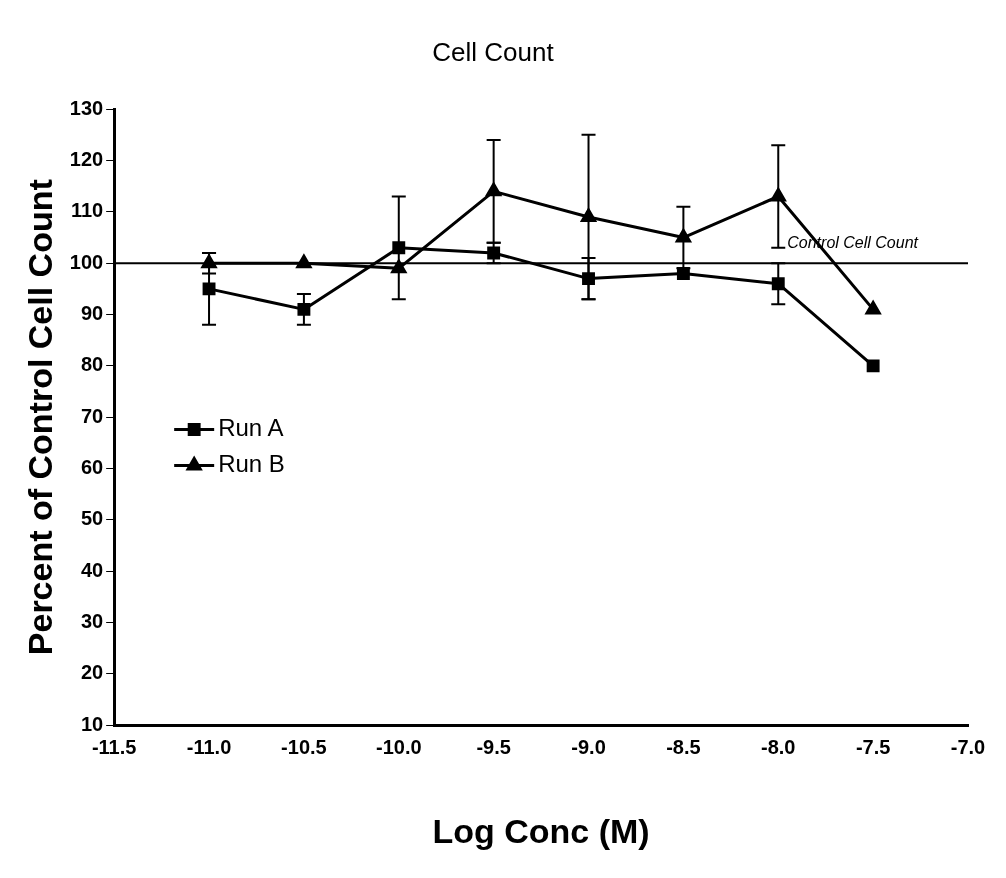 The image size is (1006, 878). Describe the element at coordinates (87, 210) in the screenshot. I see `y-tick-label: 110` at that location.